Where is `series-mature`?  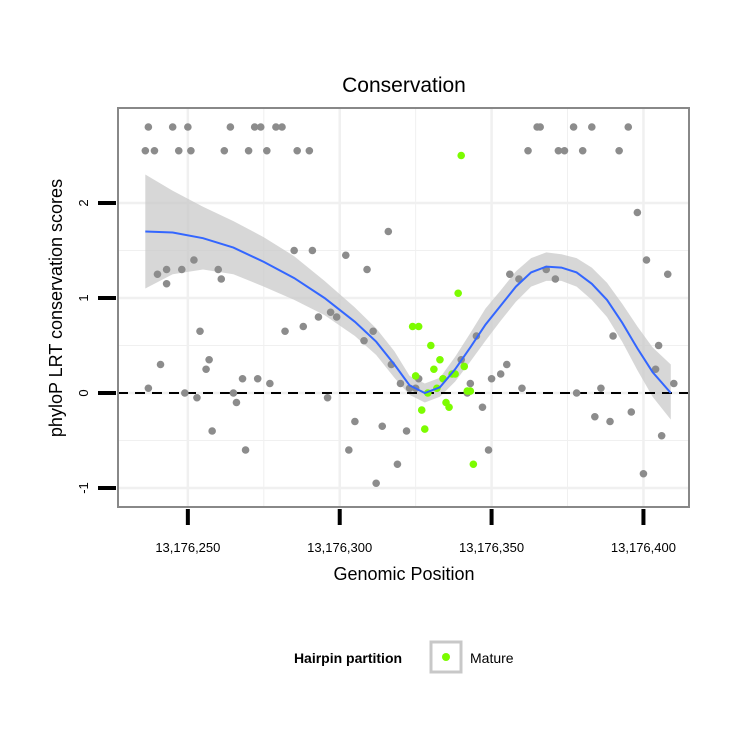 series-mature is located at coordinates (443, 310).